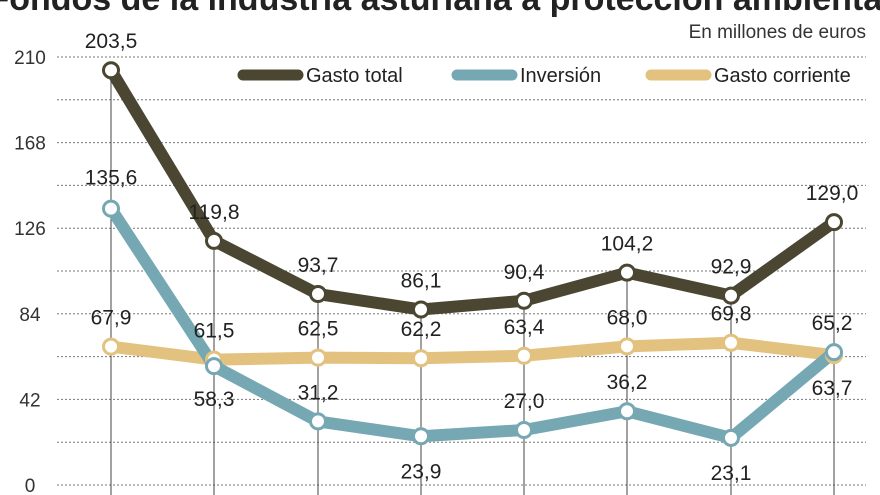  Describe the element at coordinates (421, 329) in the screenshot. I see `data-label: 62,2` at that location.